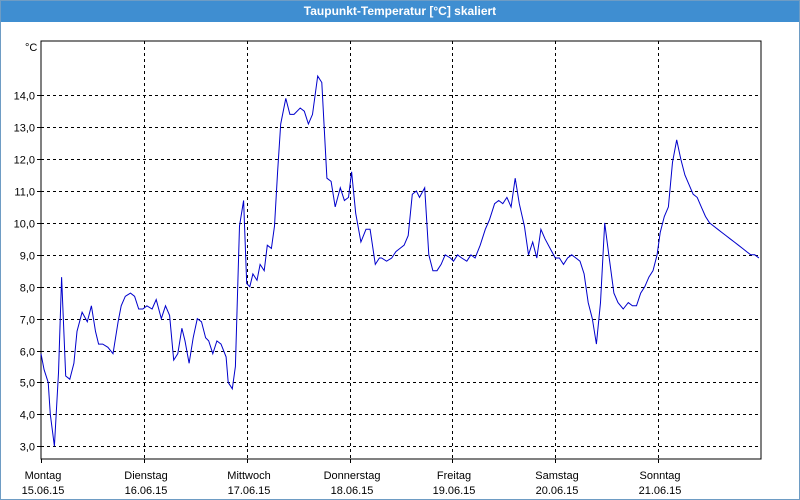 The image size is (800, 500). What do you see at coordinates (145, 476) in the screenshot?
I see `x-tick-day-label: Dienstag` at bounding box center [145, 476].